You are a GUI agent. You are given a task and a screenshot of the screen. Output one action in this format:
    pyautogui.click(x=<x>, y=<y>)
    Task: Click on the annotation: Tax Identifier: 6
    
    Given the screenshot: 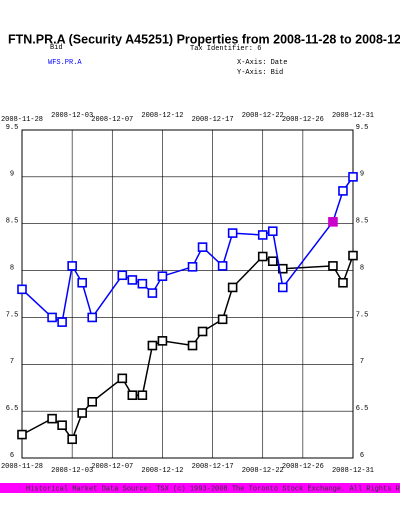 What is the action you would take?
    pyautogui.click(x=225, y=49)
    